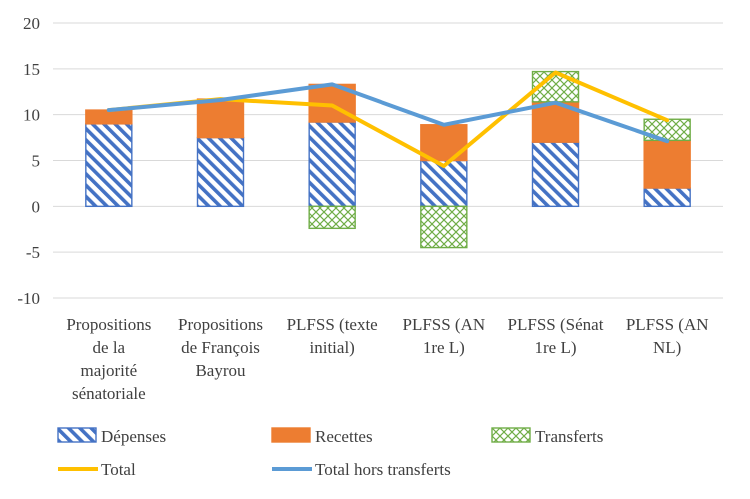 The height and width of the screenshot is (499, 750). What do you see at coordinates (77, 435) in the screenshot?
I see `legend-swatch-dépenses` at bounding box center [77, 435].